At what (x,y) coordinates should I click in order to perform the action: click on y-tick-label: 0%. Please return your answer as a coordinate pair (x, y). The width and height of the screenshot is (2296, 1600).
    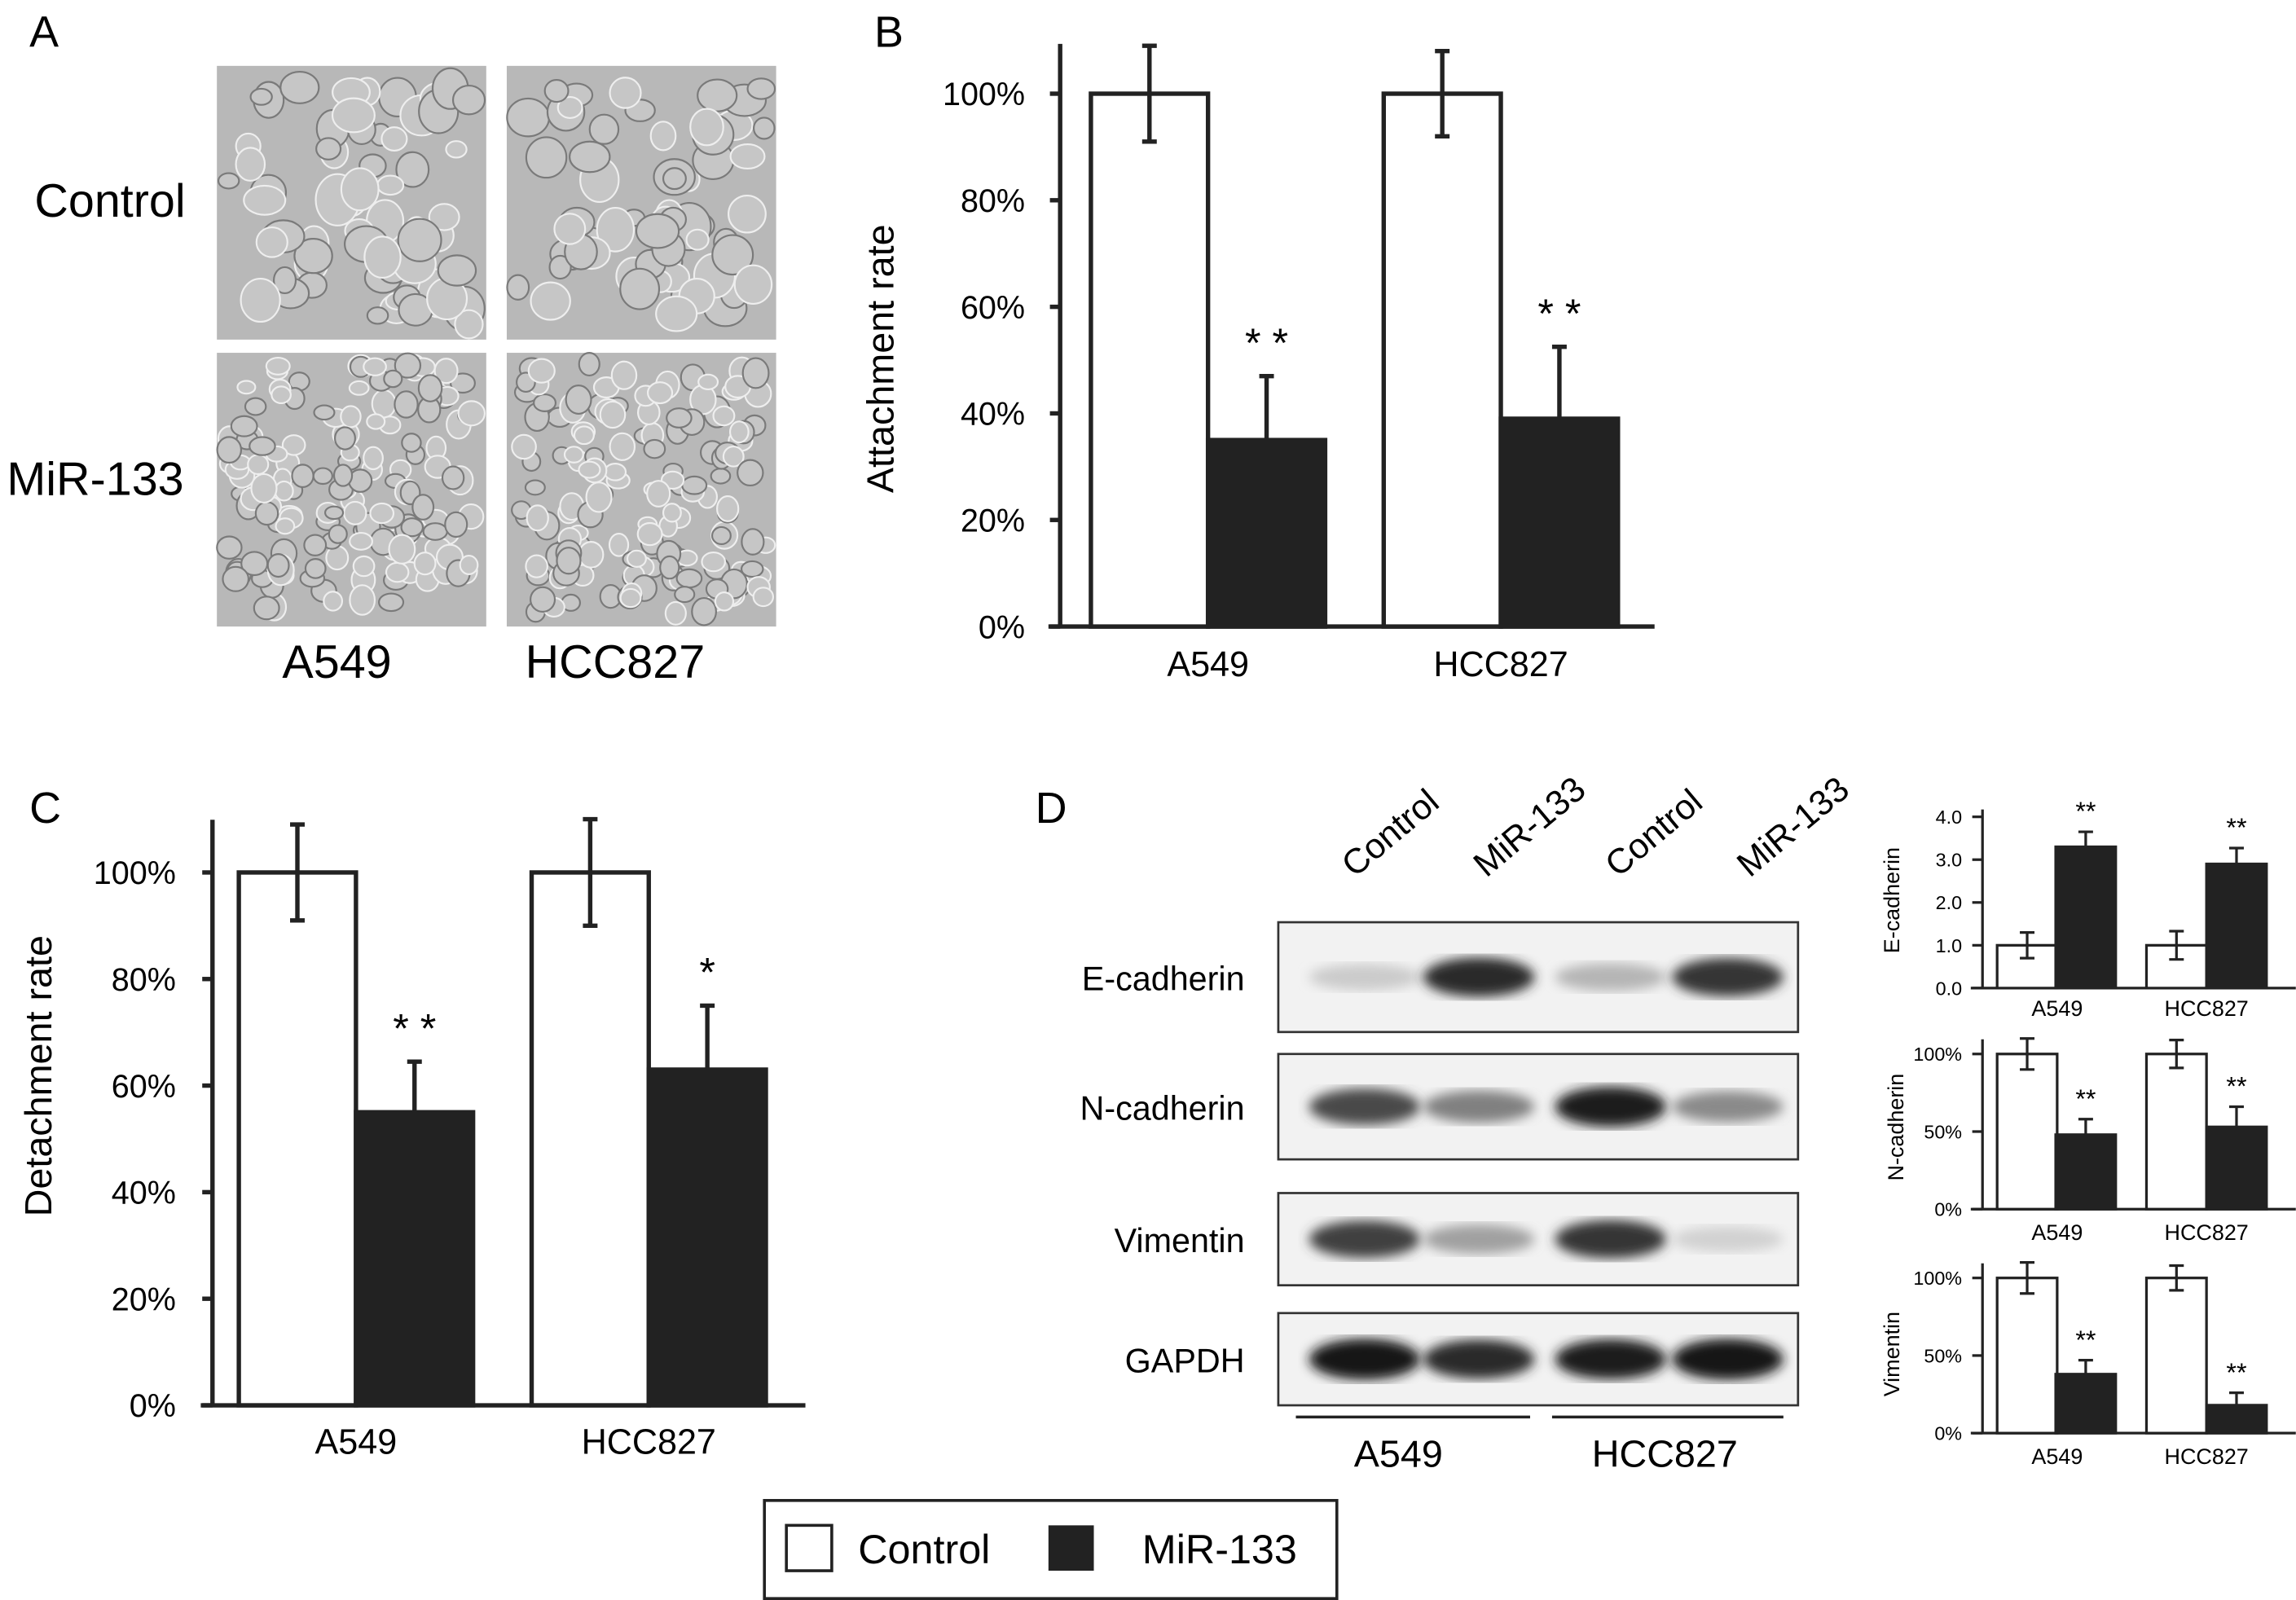
    Looking at the image, I should click on (1948, 1434).